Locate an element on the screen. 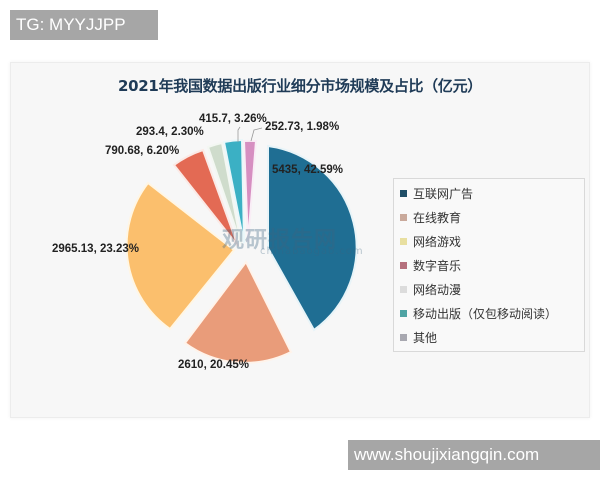 The height and width of the screenshot is (480, 600). legend-label: 移动出版（仅包移动阅读） is located at coordinates (485, 313).